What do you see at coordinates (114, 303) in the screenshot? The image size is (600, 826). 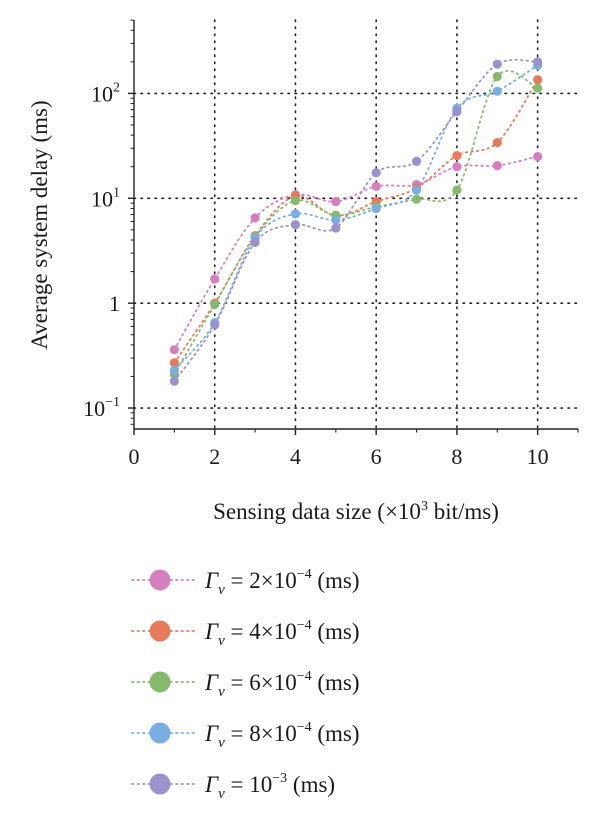 I see `y-tick-label: 1` at bounding box center [114, 303].